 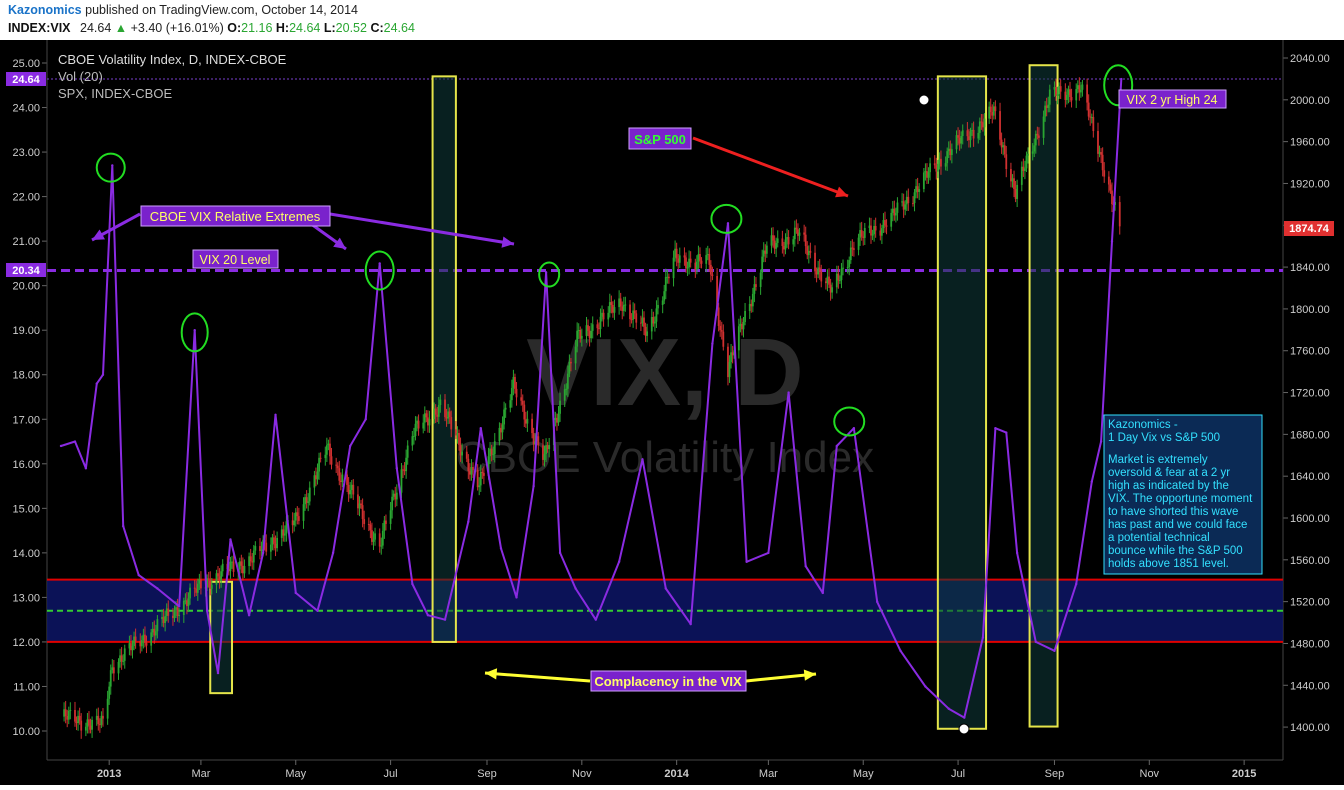 I want to click on right-tick-label: 1480.00, so click(x=1310, y=644).